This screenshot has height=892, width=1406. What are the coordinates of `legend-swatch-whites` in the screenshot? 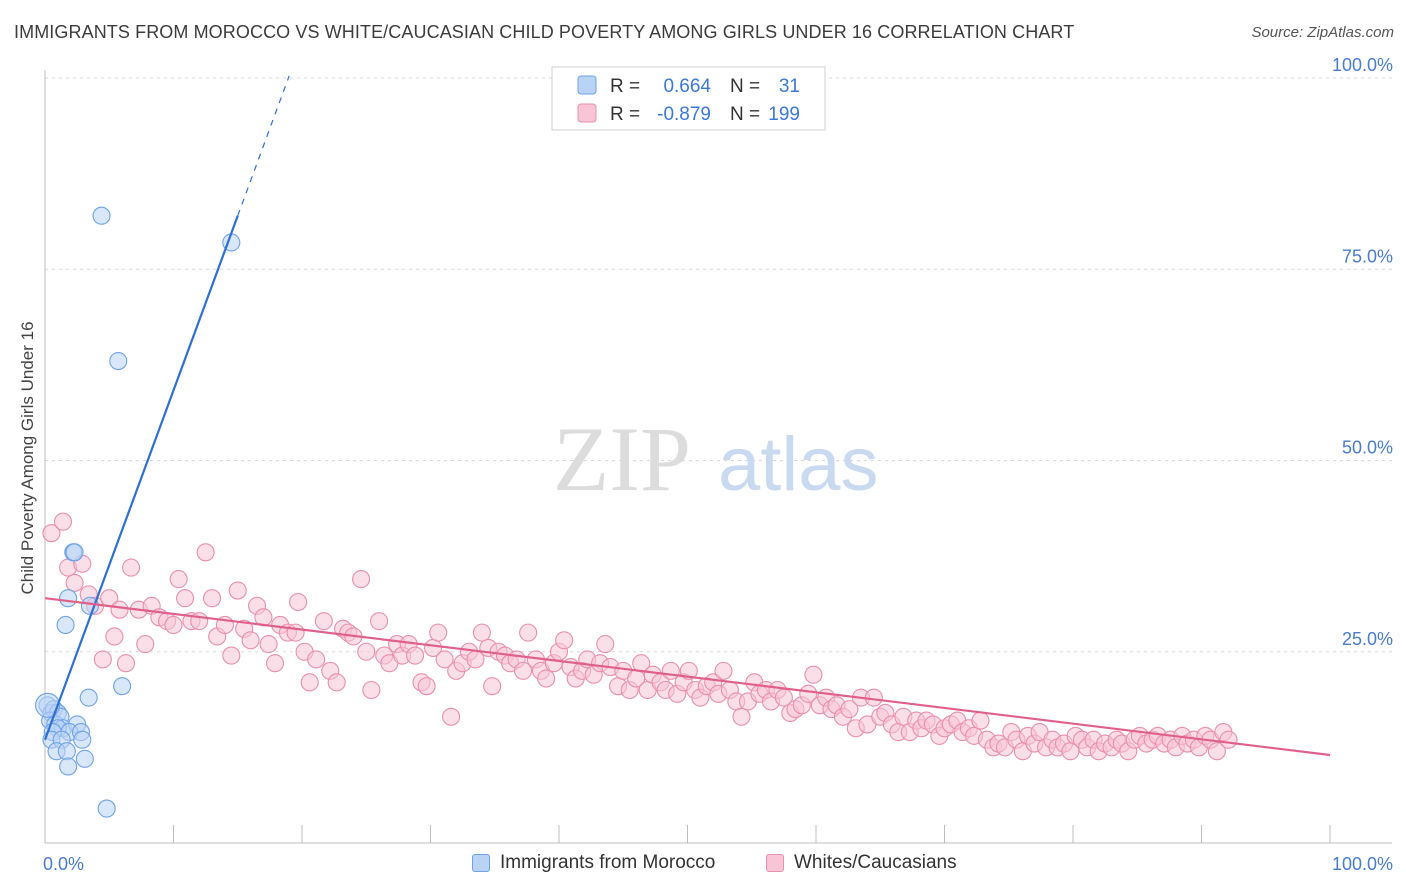 It's located at (775, 863).